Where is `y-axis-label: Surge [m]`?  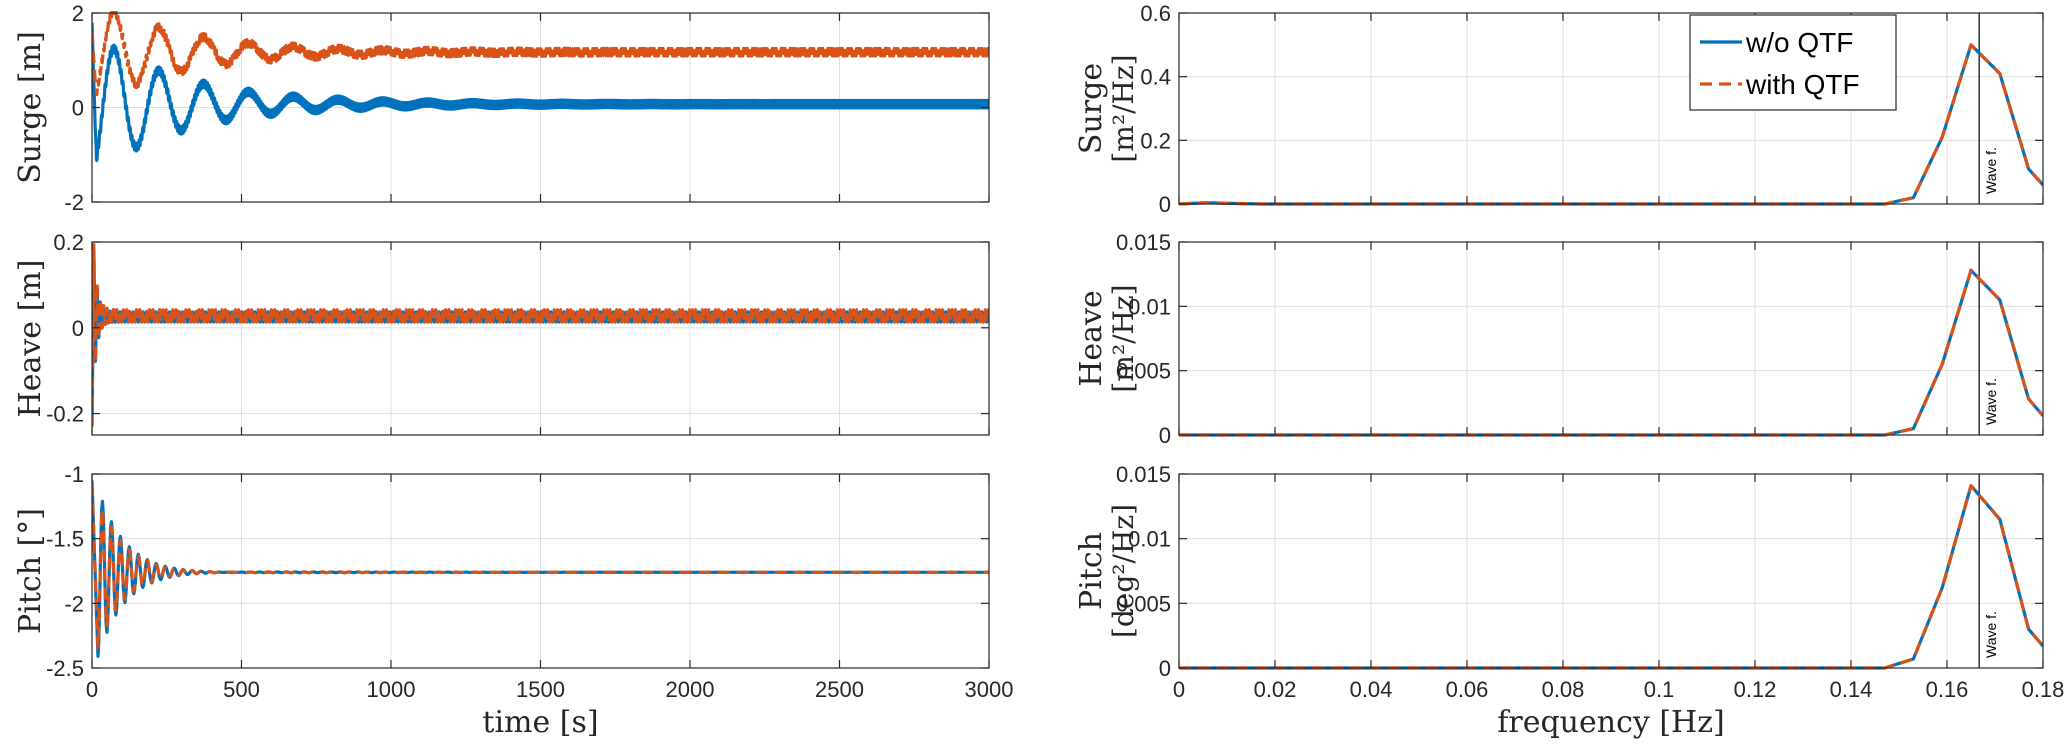
y-axis-label: Surge [m] is located at coordinates (30, 107).